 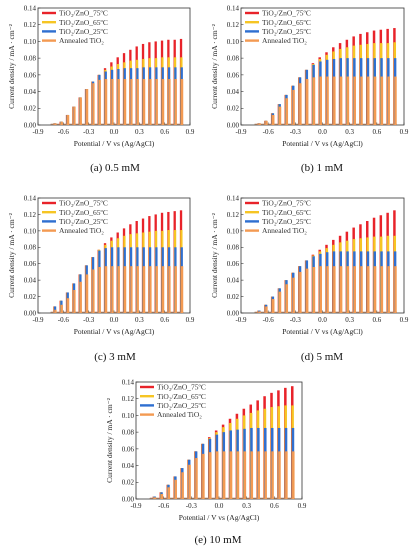 I want to click on panel-caption: (c) 3 mM, so click(x=115, y=357).